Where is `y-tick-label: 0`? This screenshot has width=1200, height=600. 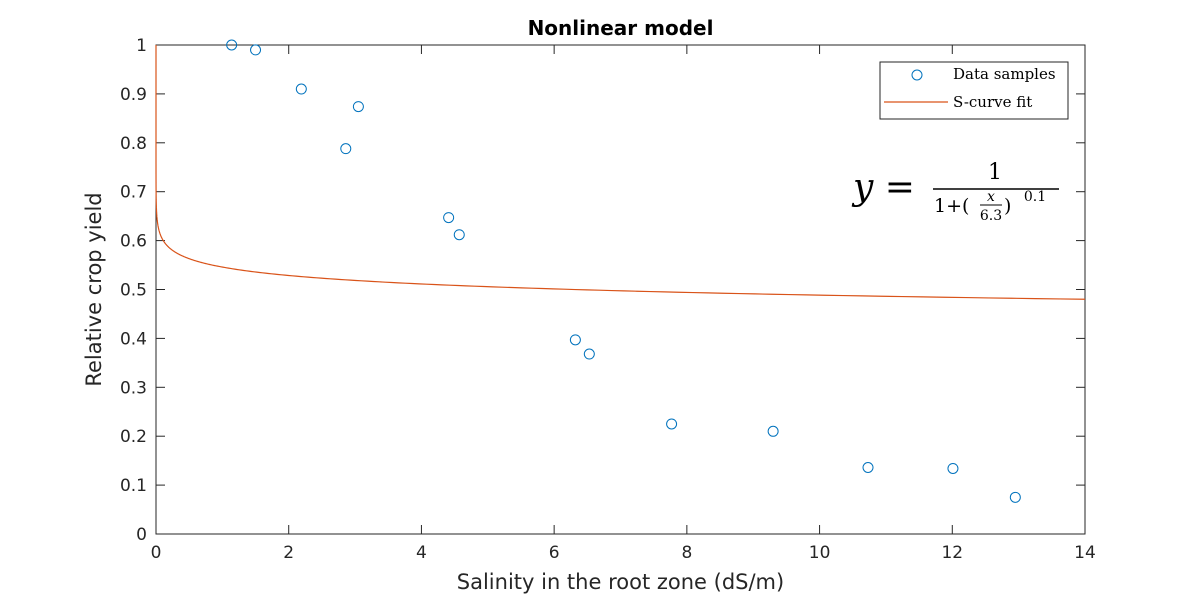
y-tick-label: 0 is located at coordinates (141, 535).